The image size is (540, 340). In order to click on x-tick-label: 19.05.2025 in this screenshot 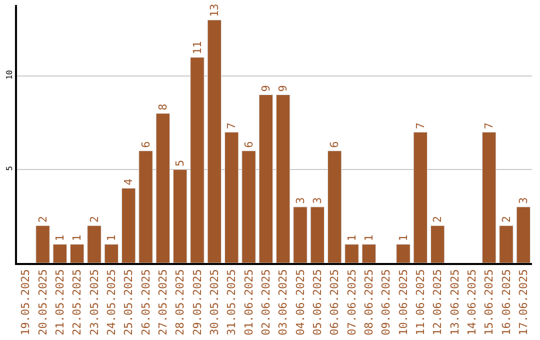, I will do `click(25, 302)`.